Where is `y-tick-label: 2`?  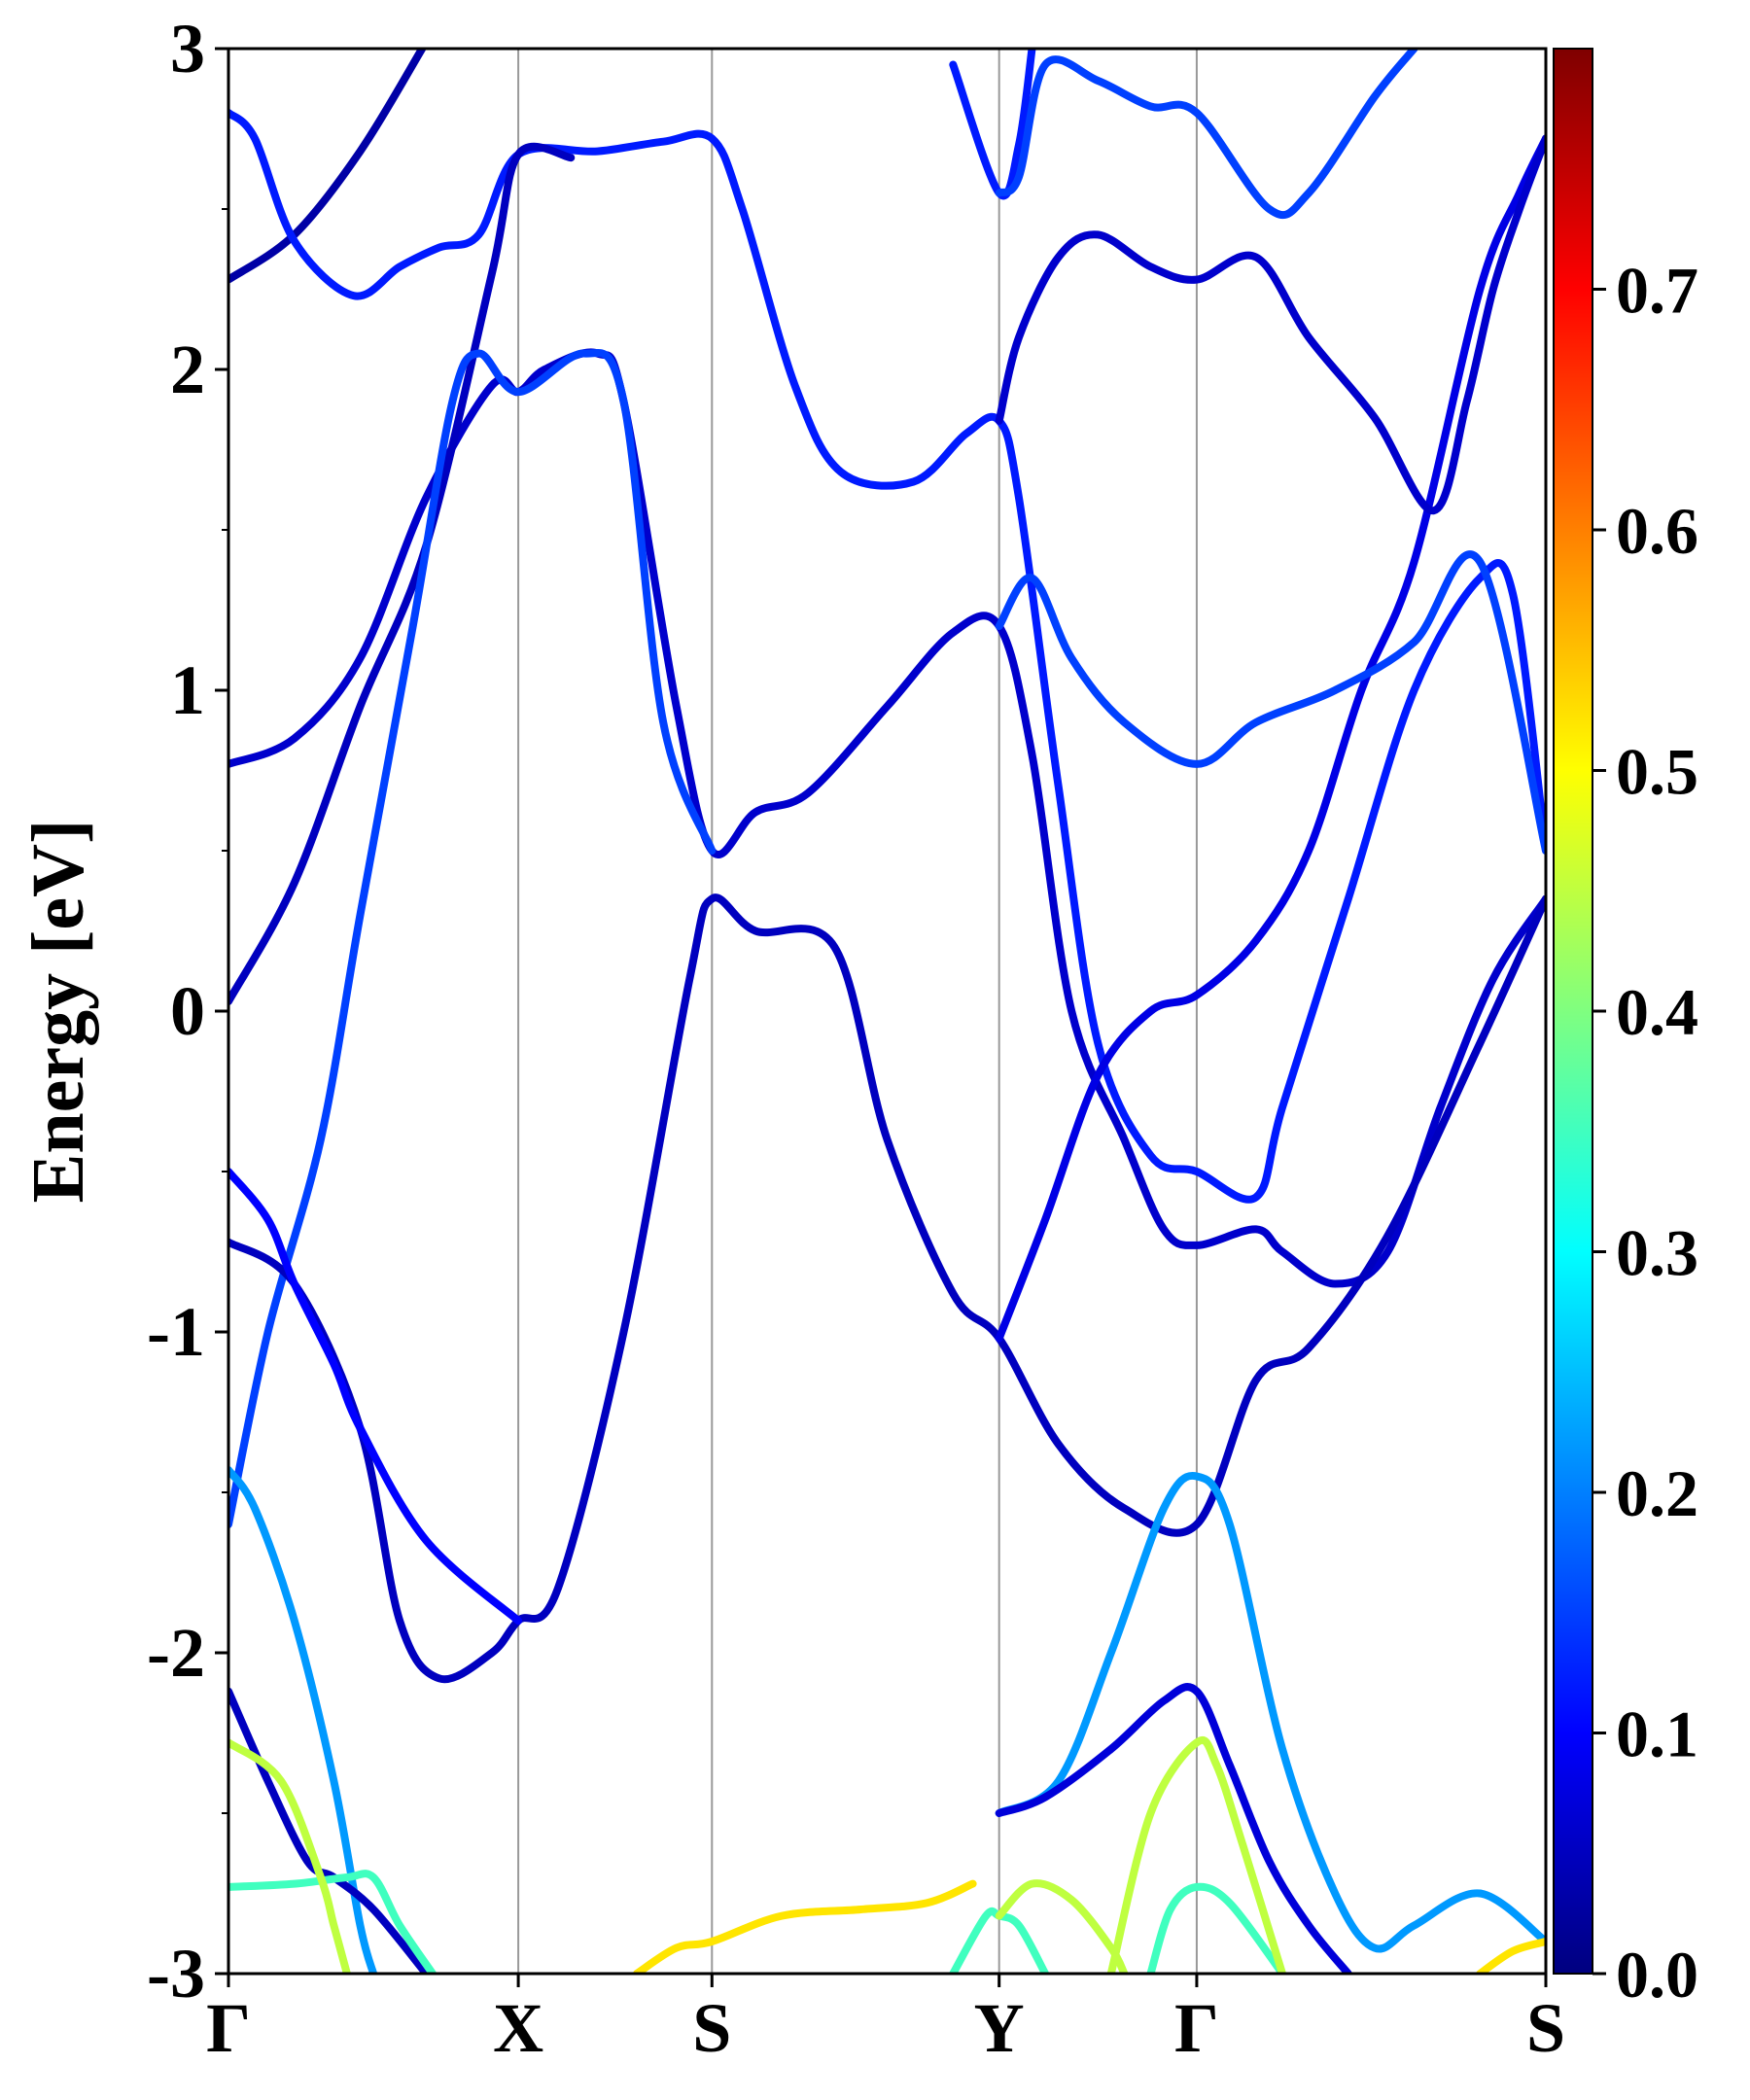
y-tick-label: 2 is located at coordinates (187, 369).